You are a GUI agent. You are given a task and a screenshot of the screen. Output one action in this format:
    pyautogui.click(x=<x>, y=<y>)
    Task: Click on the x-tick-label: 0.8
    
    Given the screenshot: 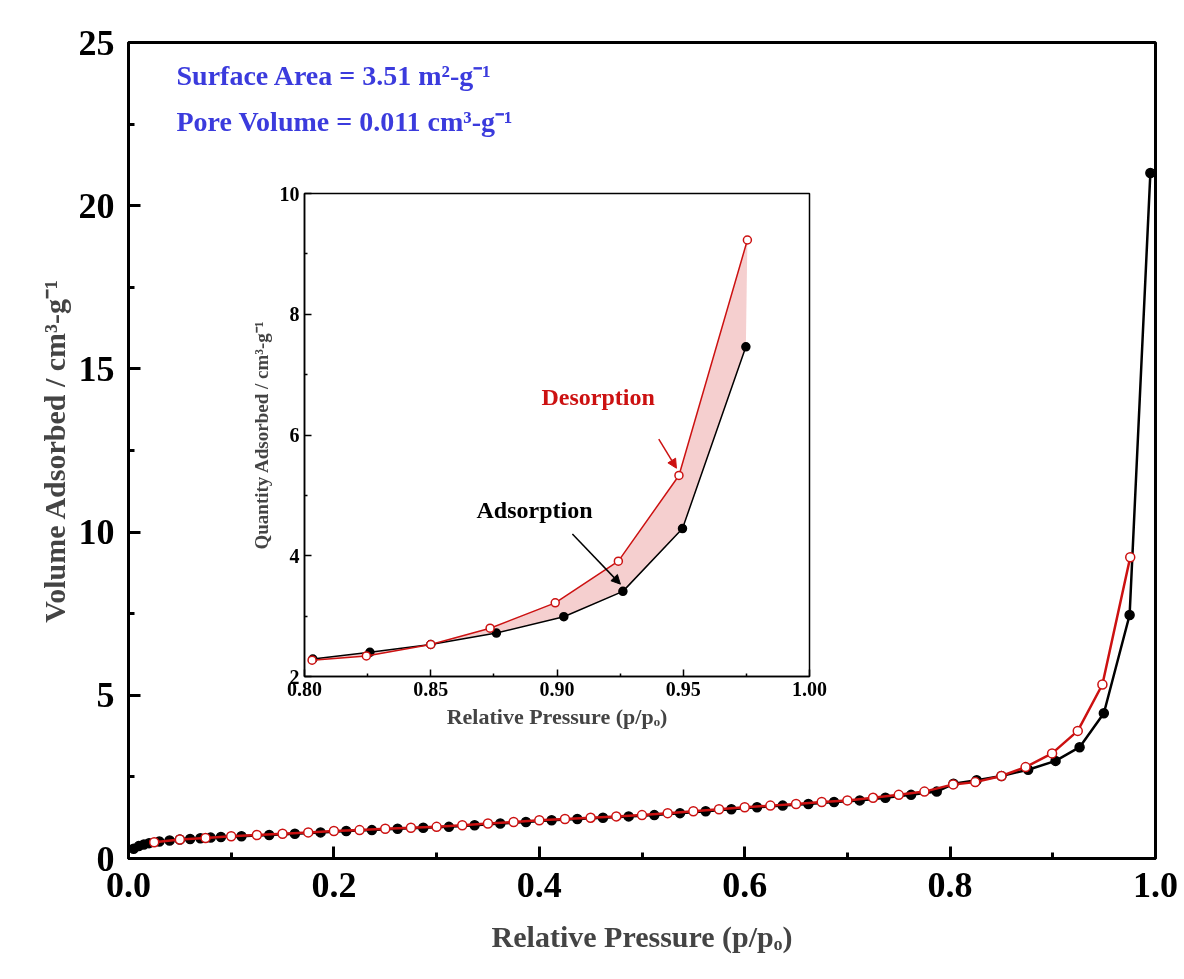 What is the action you would take?
    pyautogui.click(x=950, y=884)
    